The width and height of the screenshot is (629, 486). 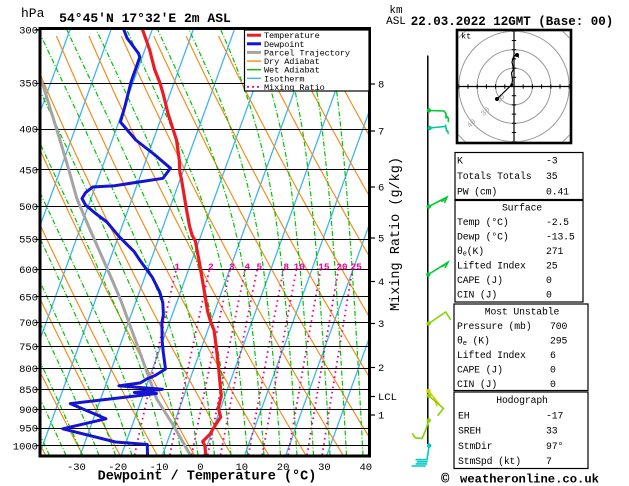 What do you see at coordinates (28, 430) in the screenshot?
I see `svg-text: 950` at bounding box center [28, 430].